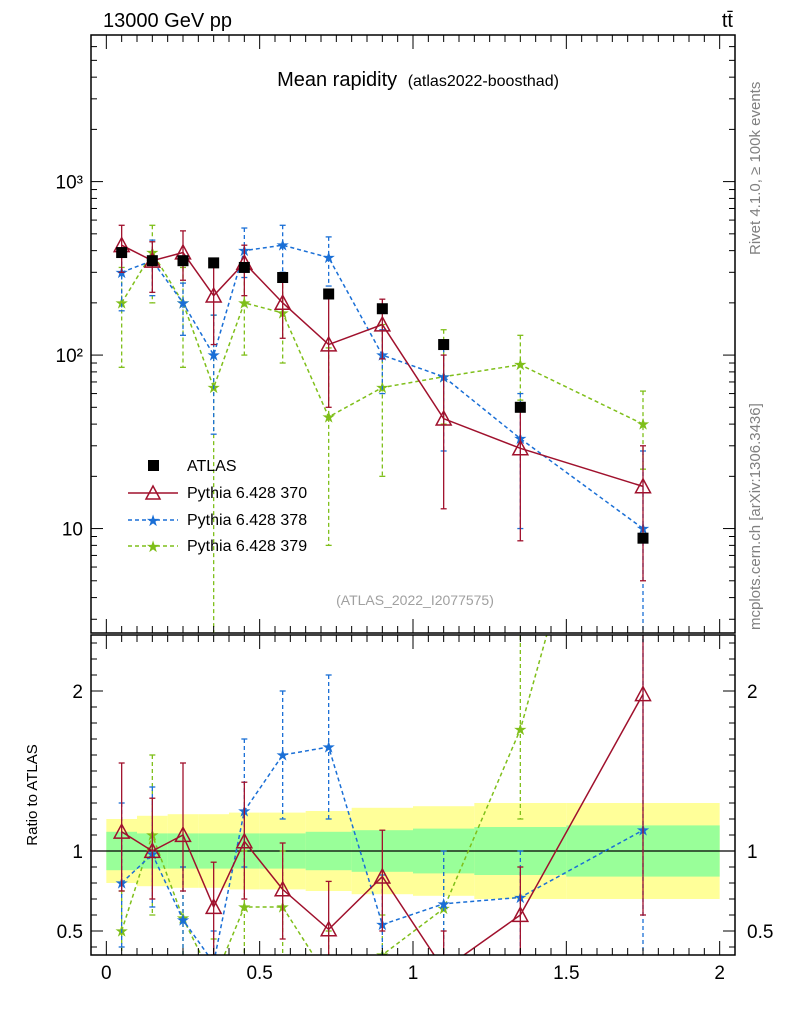 The width and height of the screenshot is (786, 1024). I want to click on chart-title-main: Mean rapidity, so click(337, 80).